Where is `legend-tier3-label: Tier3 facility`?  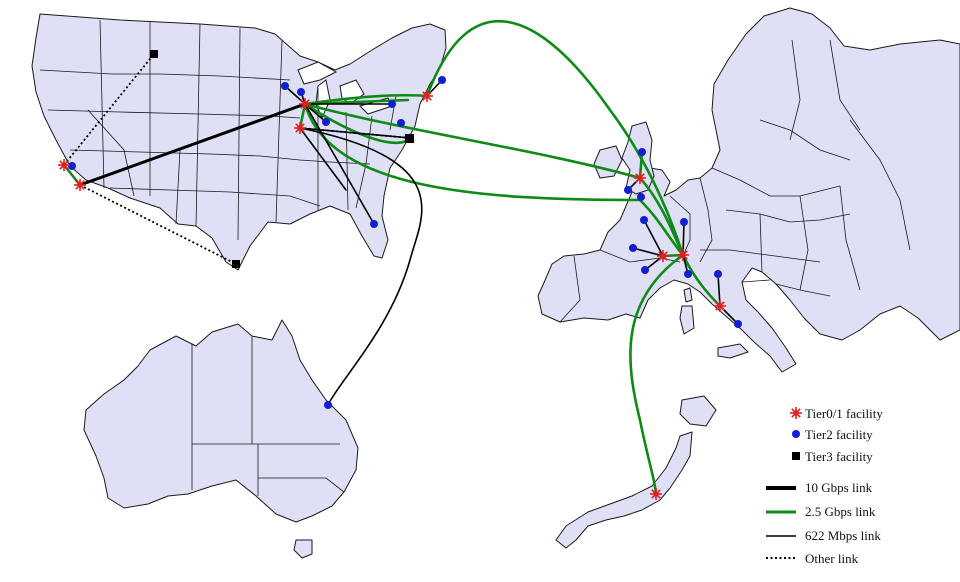 legend-tier3-label: Tier3 facility is located at coordinates (839, 456).